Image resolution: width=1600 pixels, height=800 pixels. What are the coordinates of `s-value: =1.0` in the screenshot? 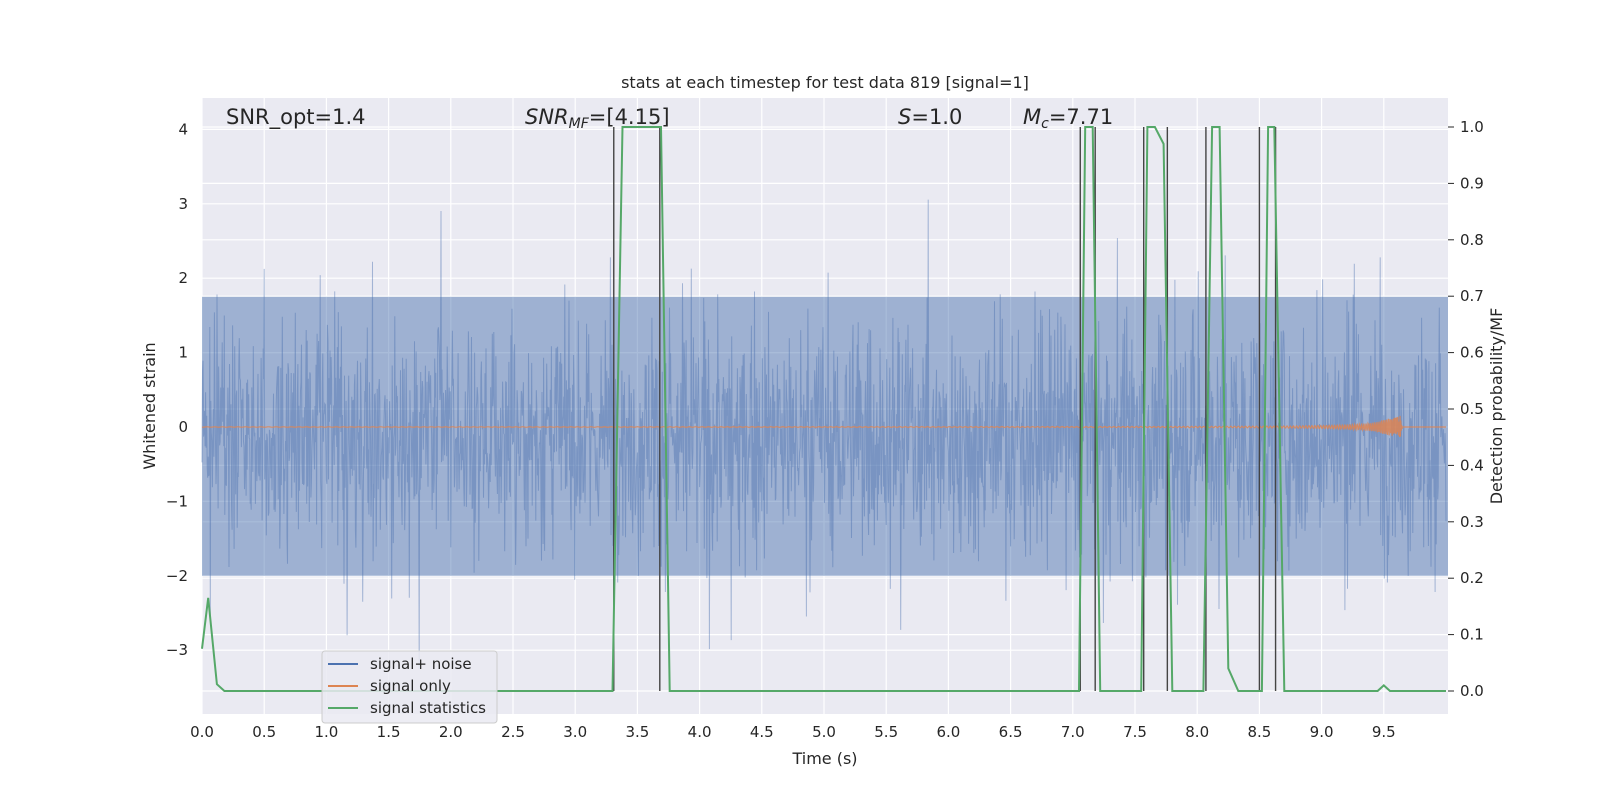 It's located at (936, 117).